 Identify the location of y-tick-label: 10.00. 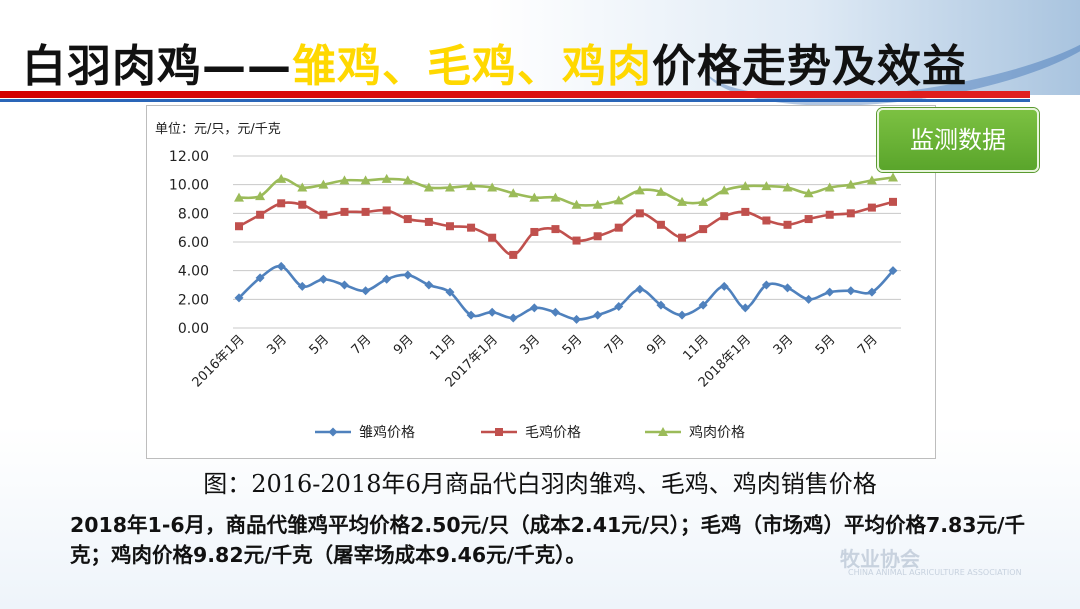
(189, 186).